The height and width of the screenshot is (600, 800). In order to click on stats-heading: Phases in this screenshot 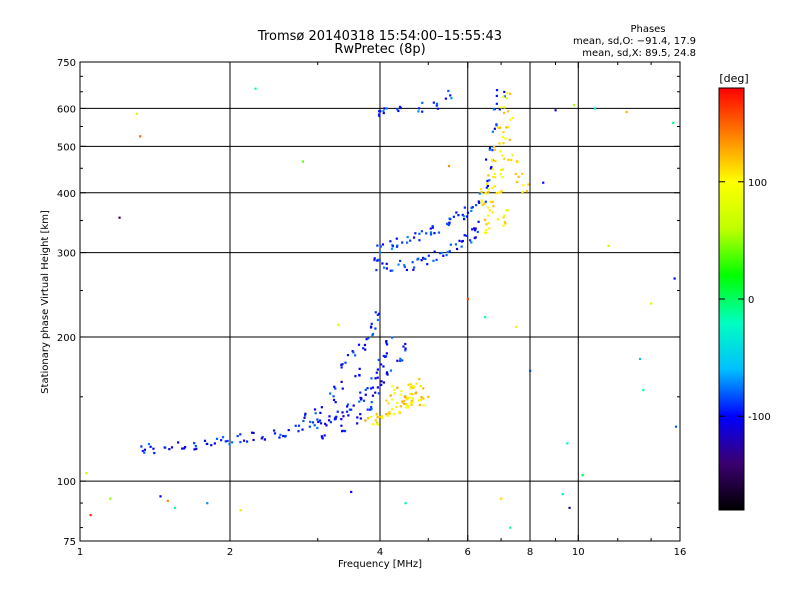, I will do `click(647, 29)`.